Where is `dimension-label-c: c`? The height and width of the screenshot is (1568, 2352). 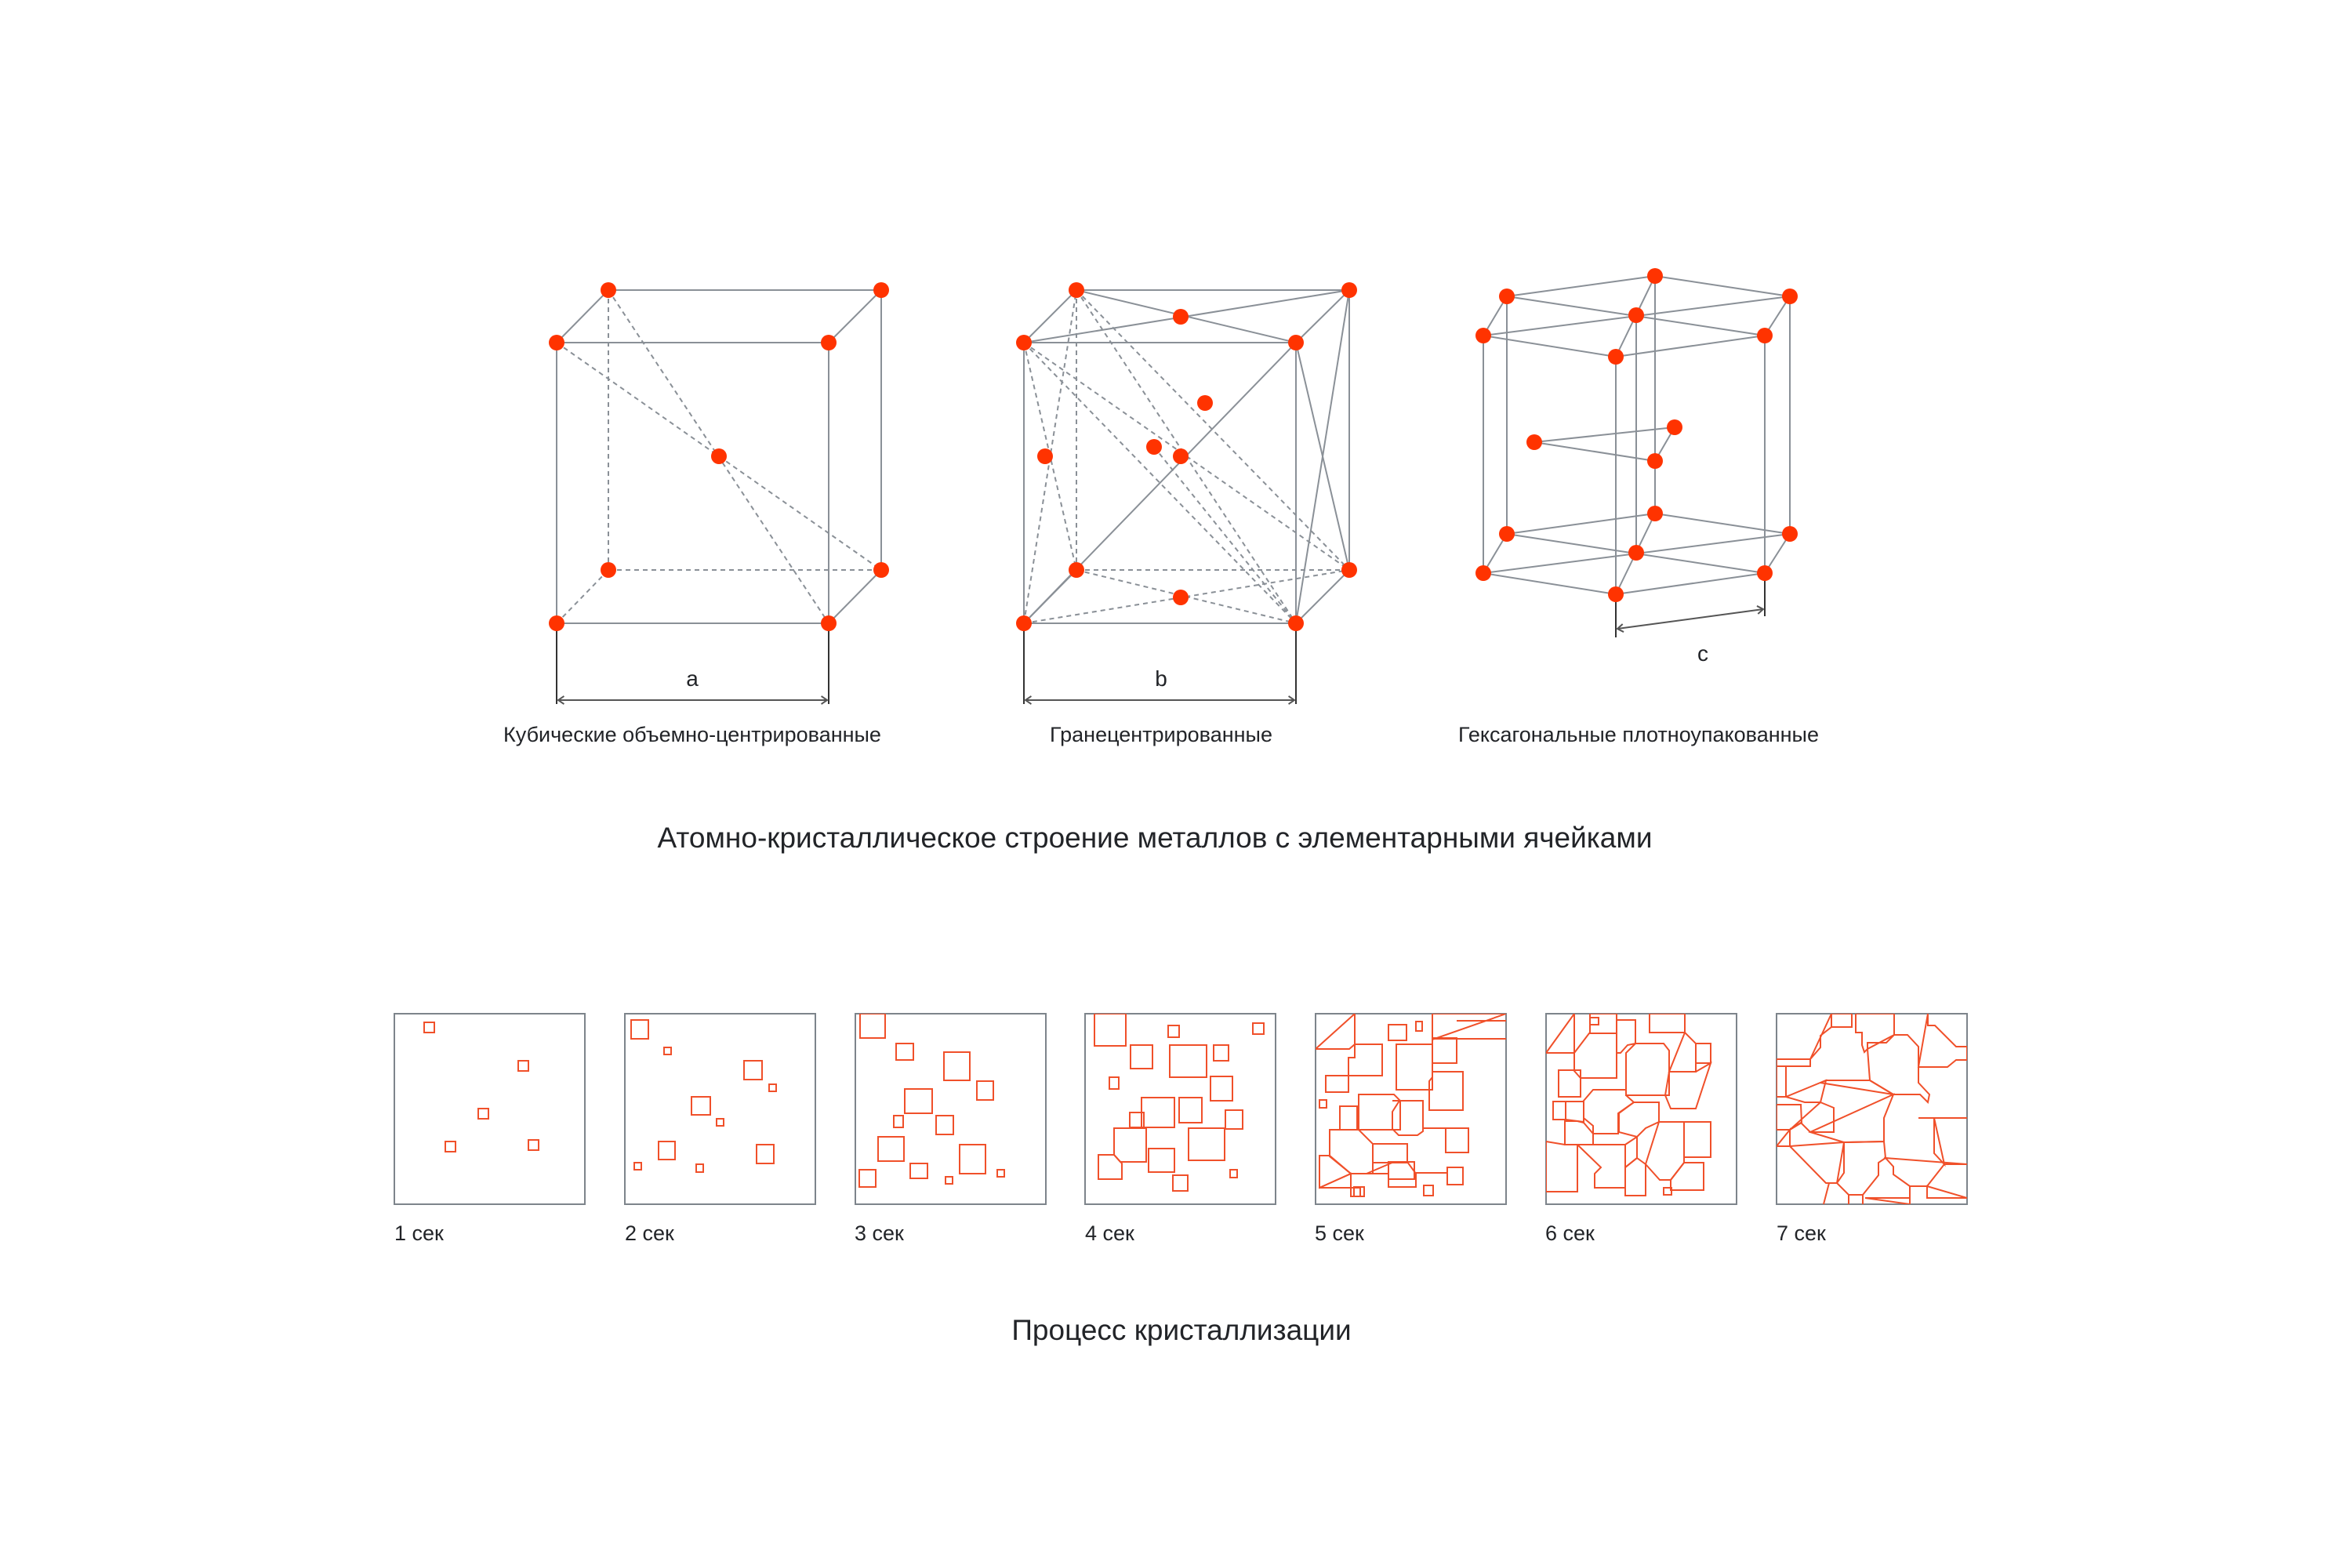 dimension-label-c: c is located at coordinates (1703, 653).